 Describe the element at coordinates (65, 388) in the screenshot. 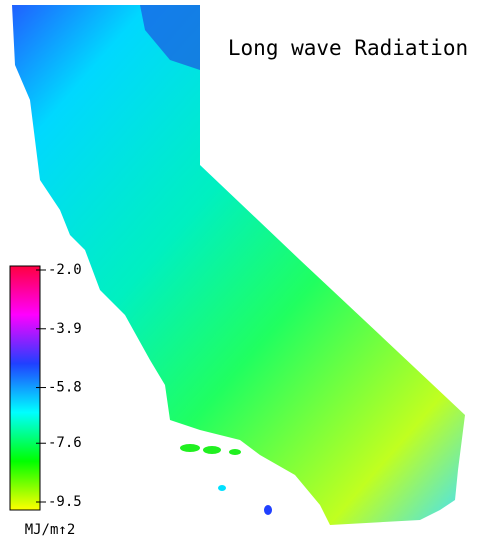

I see `colorbar-tick-label: -5.8` at that location.